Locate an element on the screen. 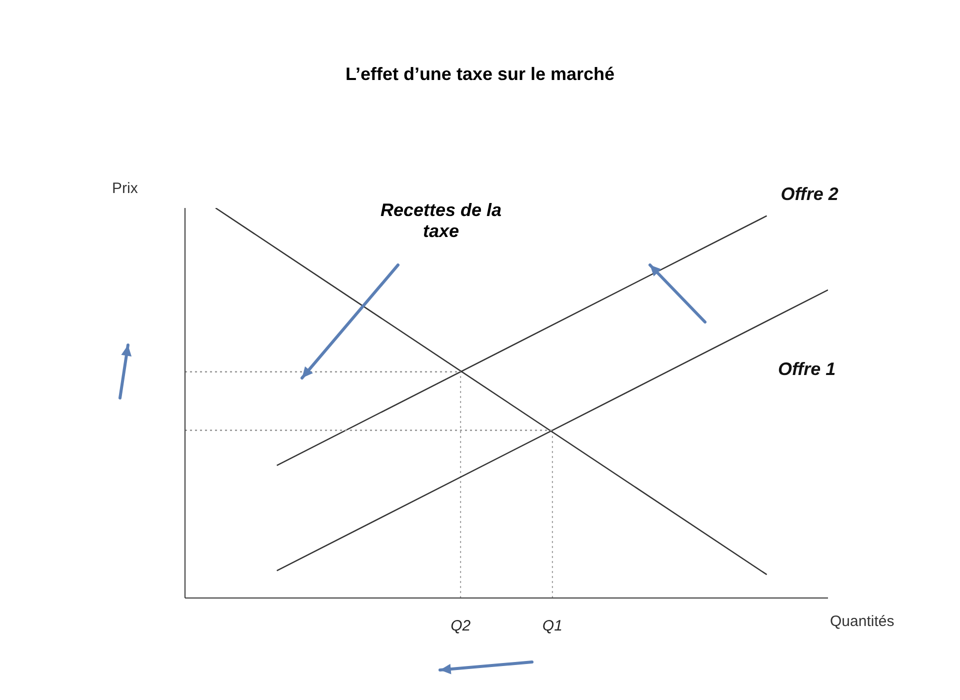  x-tick-label: Q2 is located at coordinates (461, 626).